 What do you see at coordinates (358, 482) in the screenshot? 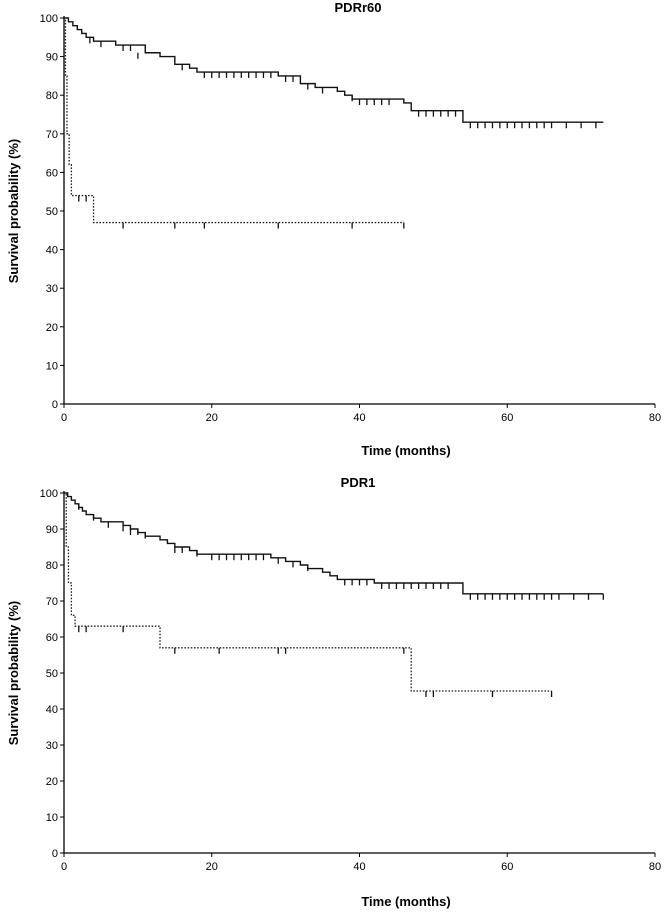
I see `chart-title: PDR1` at bounding box center [358, 482].